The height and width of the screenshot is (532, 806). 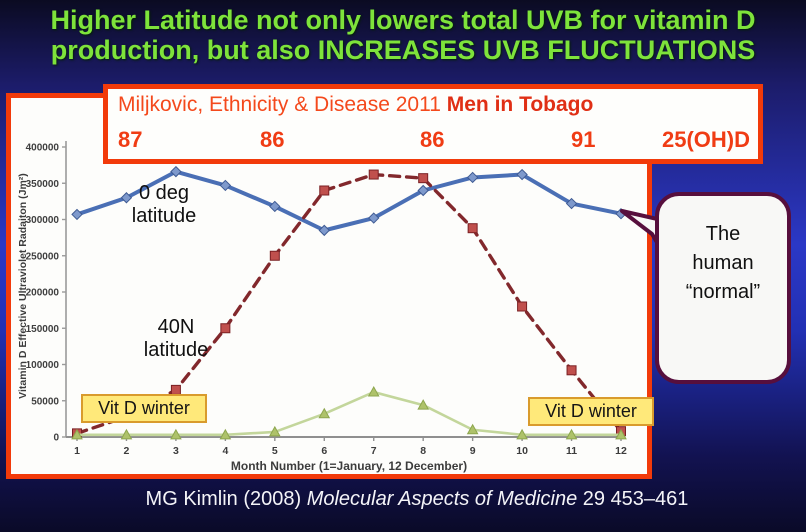 I want to click on svg-text: 200000, so click(x=43, y=293).